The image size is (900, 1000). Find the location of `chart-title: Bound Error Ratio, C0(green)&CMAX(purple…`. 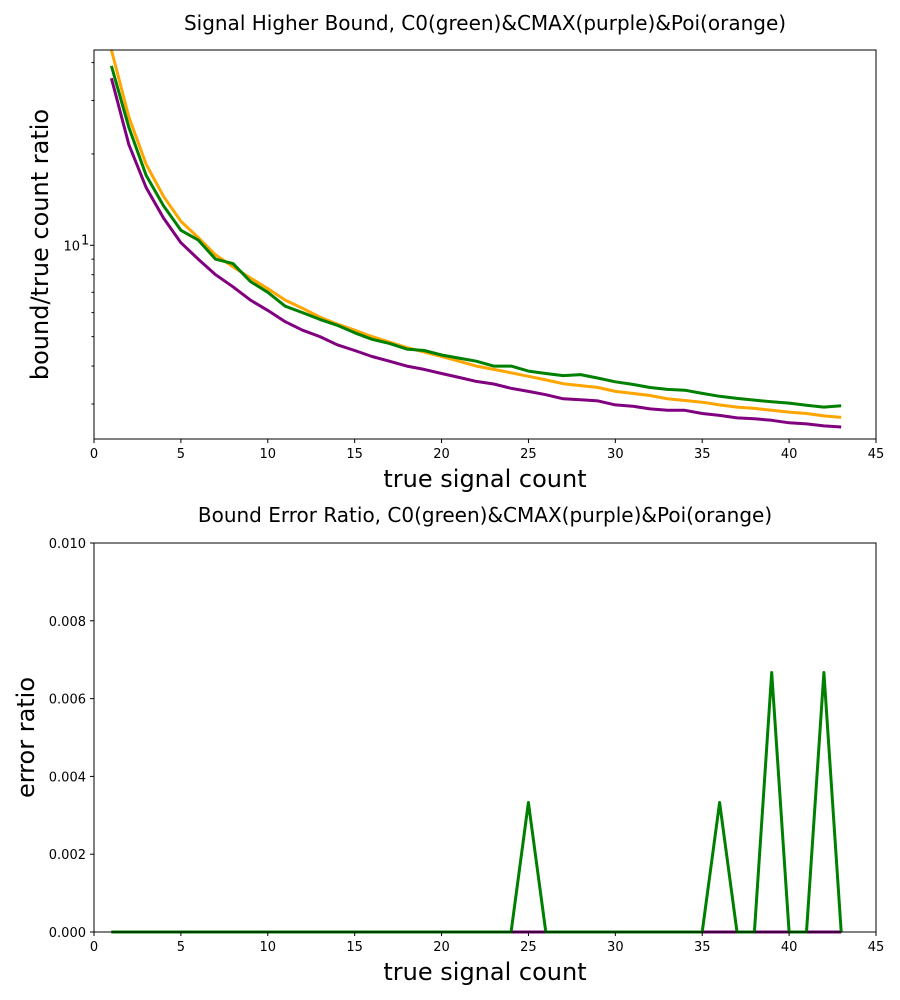

chart-title: Bound Error Ratio, C0(green)&CMAX(purple… is located at coordinates (485, 515).